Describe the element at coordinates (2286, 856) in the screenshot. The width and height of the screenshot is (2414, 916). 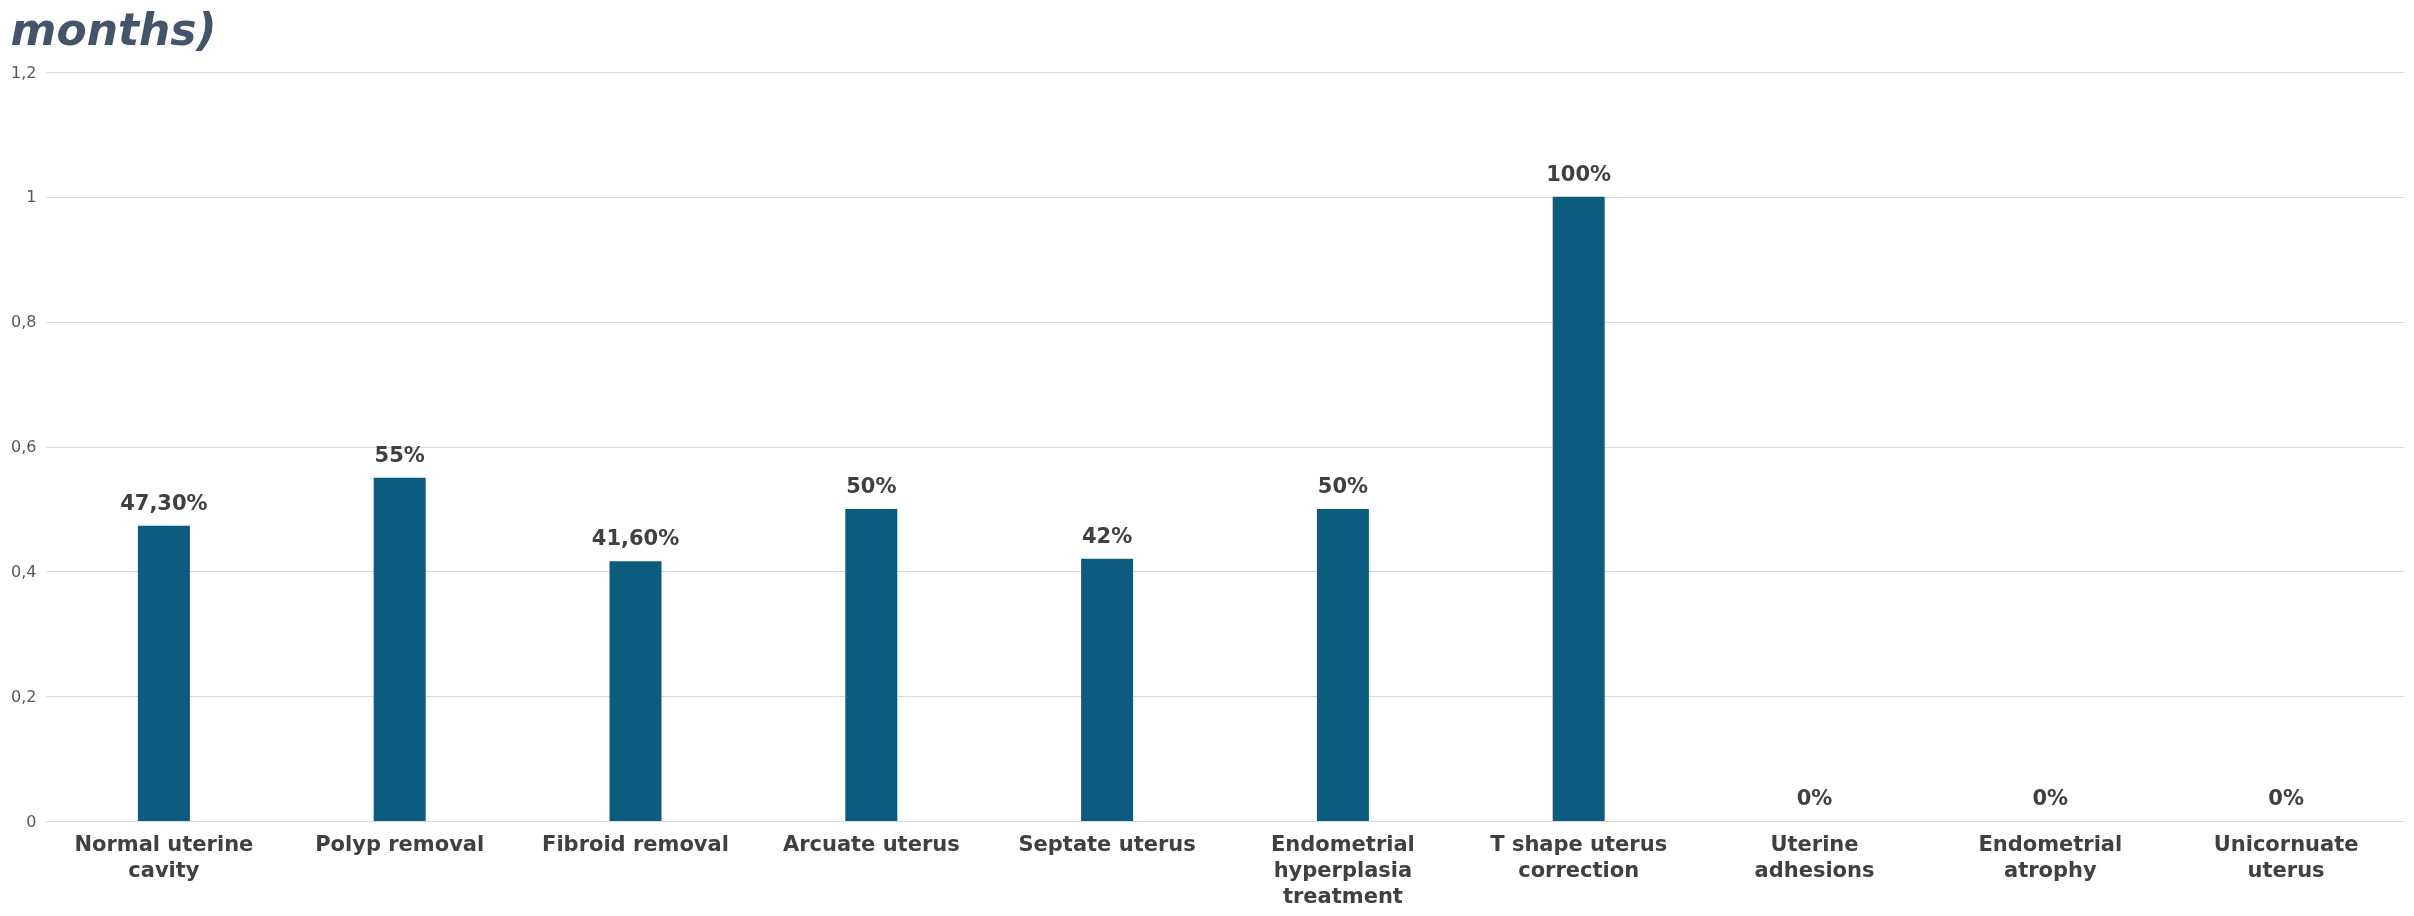
I see `x-tick-label: Unicornuate uterus` at that location.